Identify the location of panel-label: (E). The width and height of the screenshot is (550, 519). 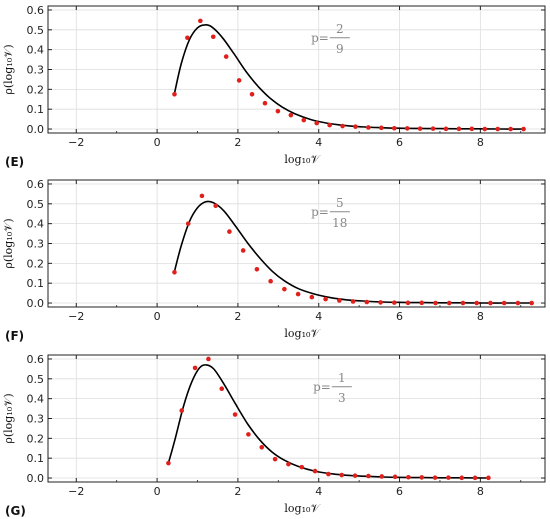
(14, 162).